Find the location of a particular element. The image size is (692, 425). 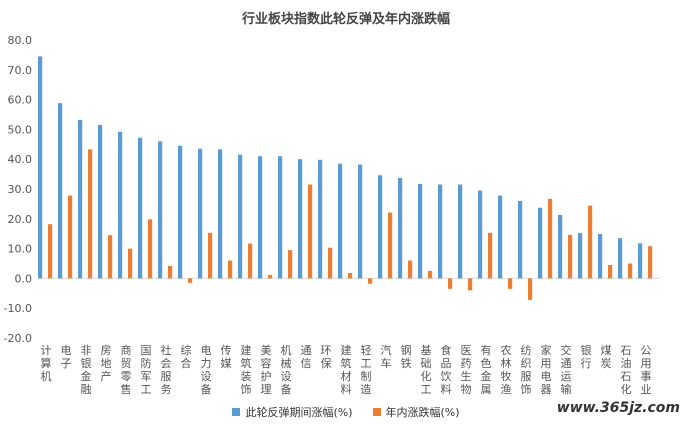

x-tick-label: 家用电器 is located at coordinates (546, 369).